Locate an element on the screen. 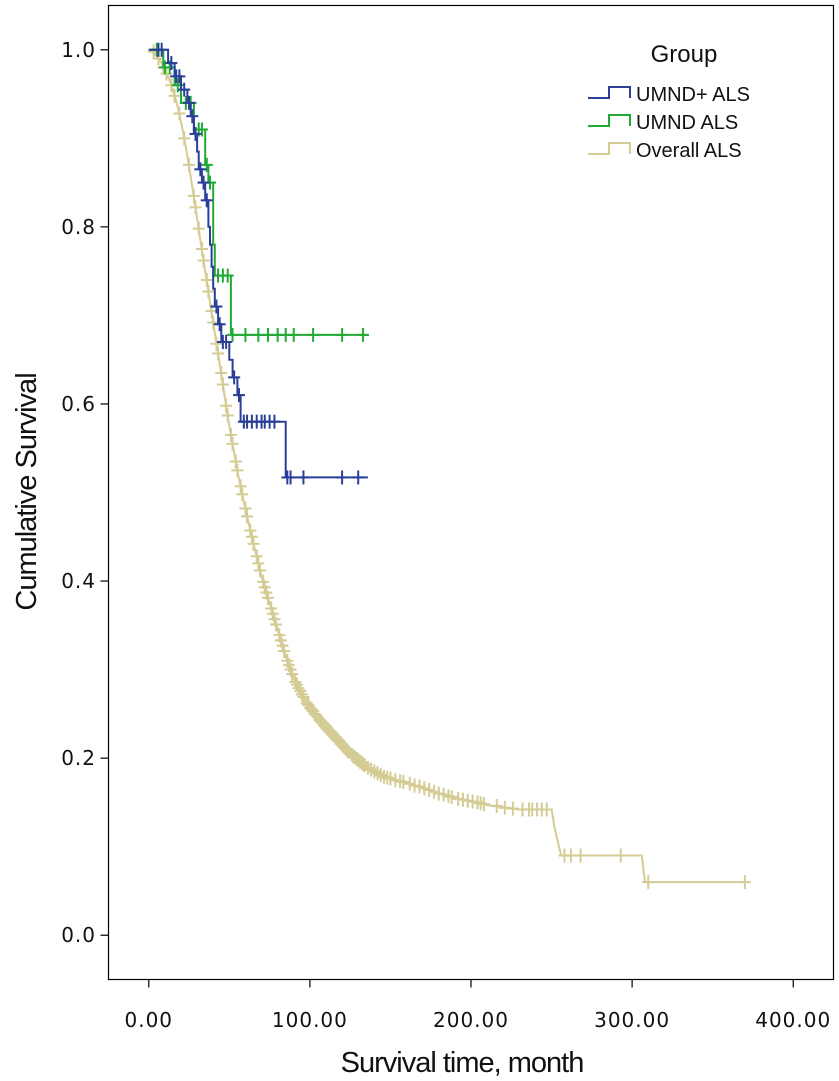 The width and height of the screenshot is (839, 1081). y-tick-label: 1.0 is located at coordinates (78, 50).